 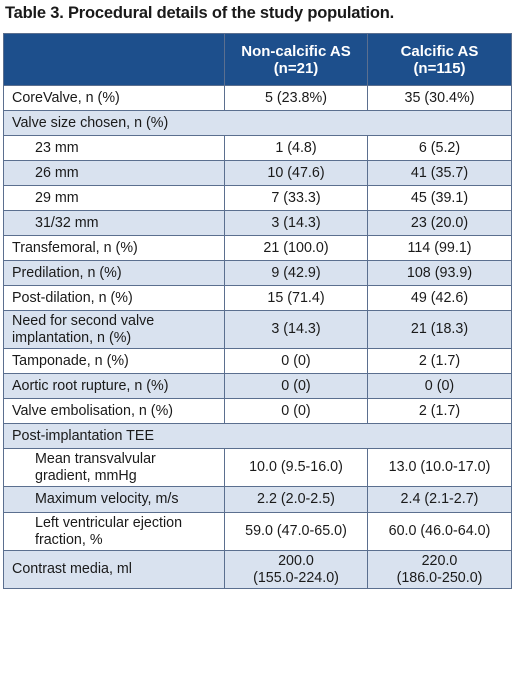 I want to click on cell-non-calcific: 5 (23.8%), so click(x=296, y=98).